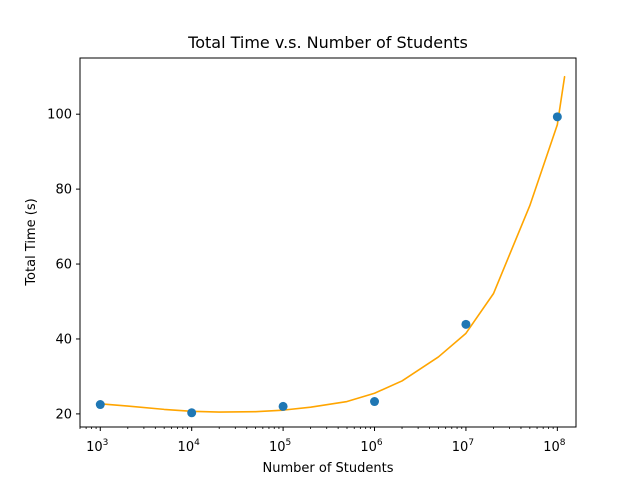 The image size is (640, 480). Describe the element at coordinates (322, 441) in the screenshot. I see `x-axis: 10³ 10⁴ 10⁵ 10⁶ 10⁷ 10⁸` at that location.